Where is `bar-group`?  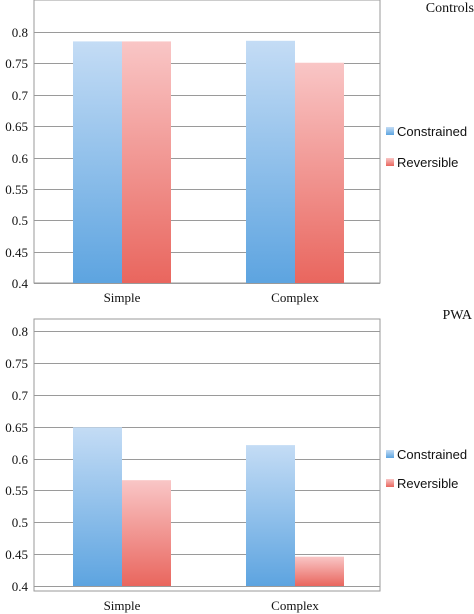 bar-group is located at coordinates (208, 506).